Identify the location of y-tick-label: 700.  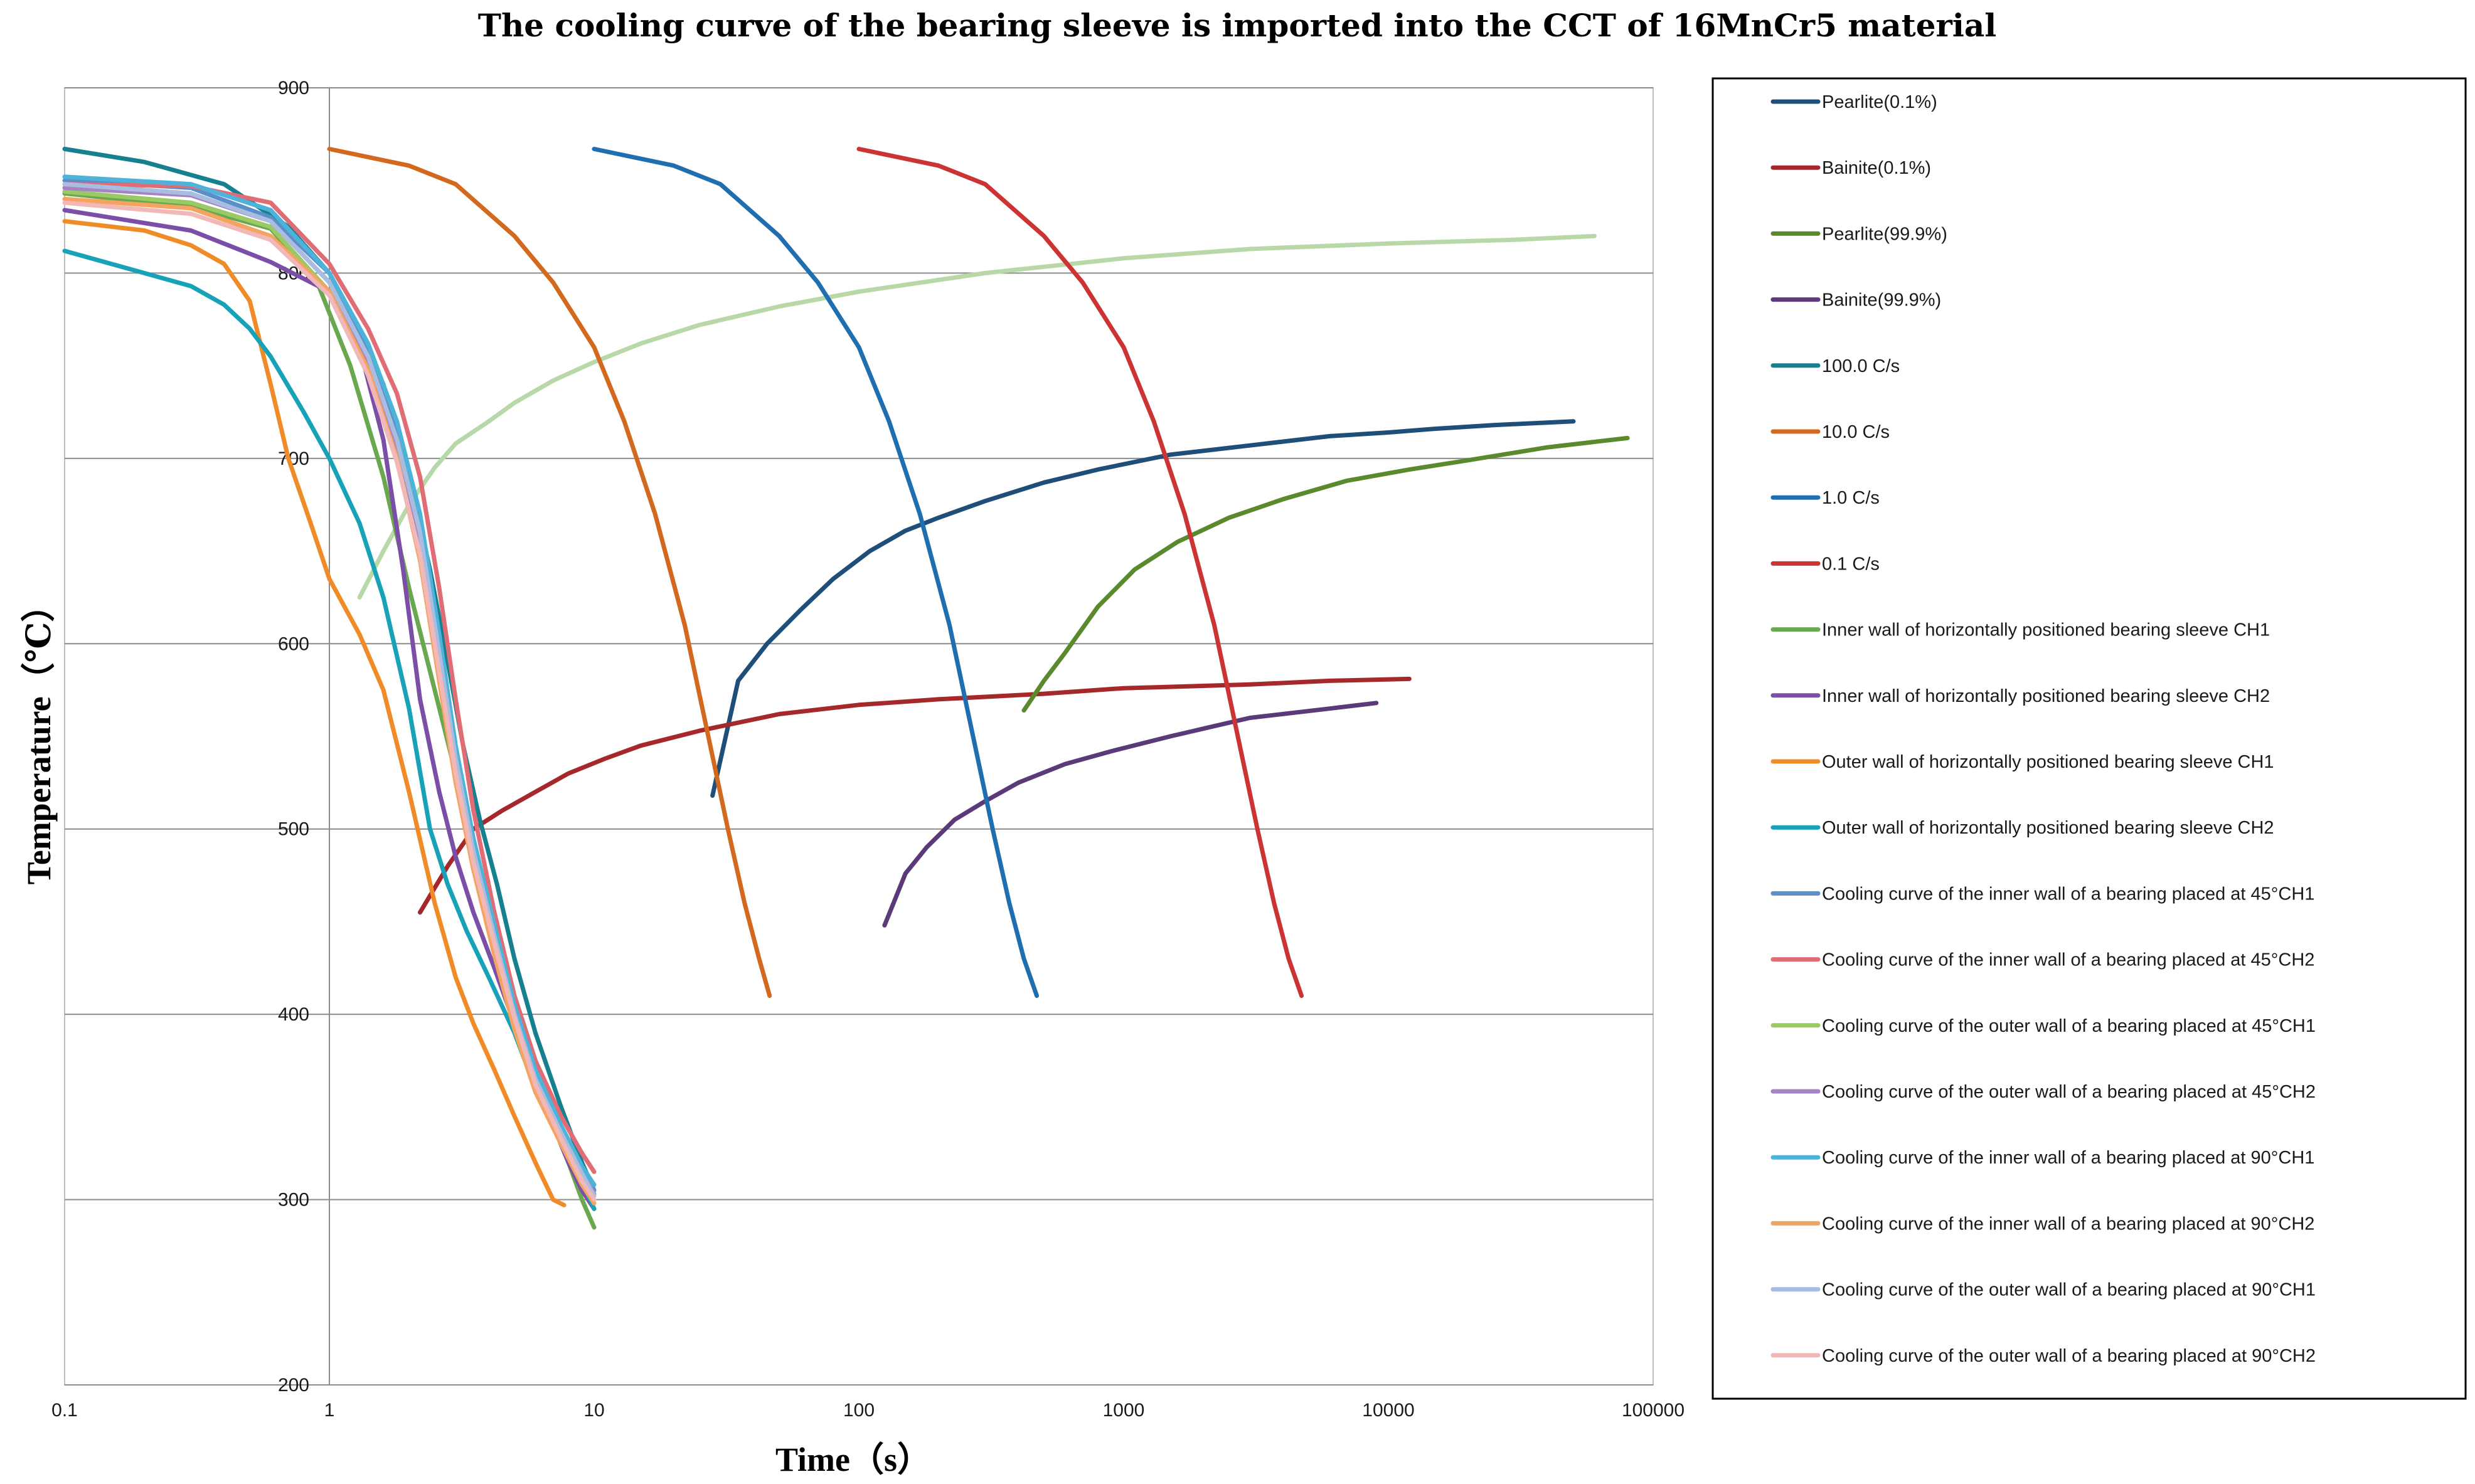
(293, 458).